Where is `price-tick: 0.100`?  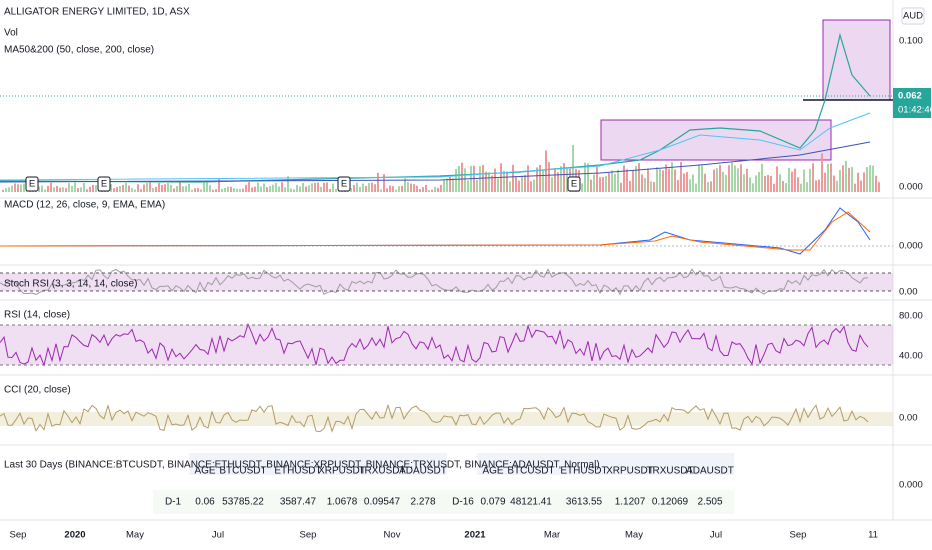 price-tick: 0.100 is located at coordinates (911, 41).